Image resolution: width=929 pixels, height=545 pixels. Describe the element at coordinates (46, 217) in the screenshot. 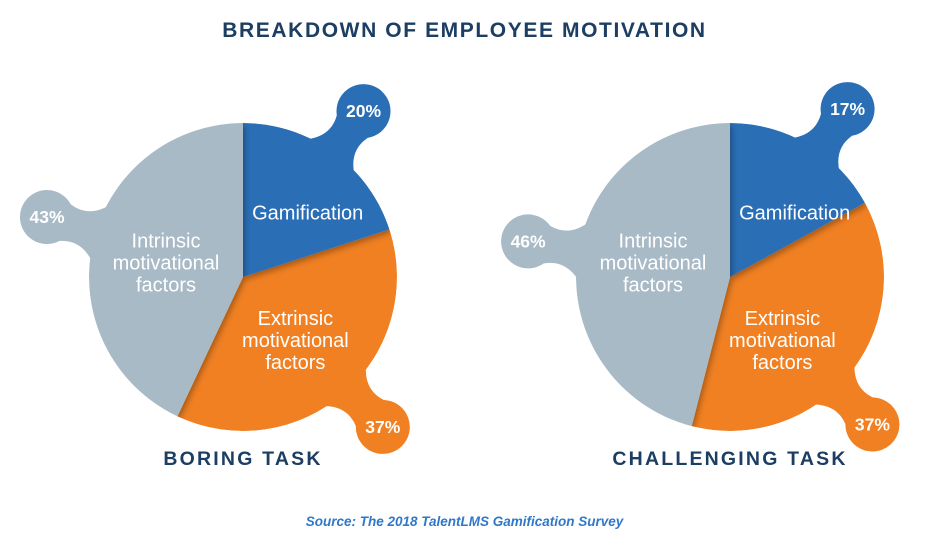

I see `callout-value-intrinsic-motivational-factors: 43%` at that location.